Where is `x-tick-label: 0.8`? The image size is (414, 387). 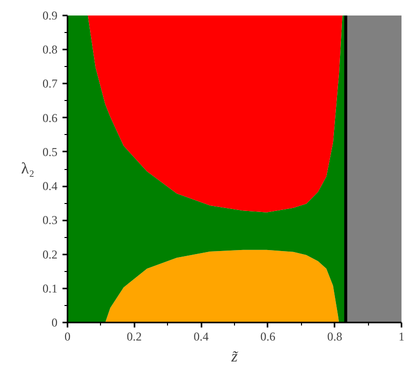
x-tick-label: 0.8 is located at coordinates (334, 337).